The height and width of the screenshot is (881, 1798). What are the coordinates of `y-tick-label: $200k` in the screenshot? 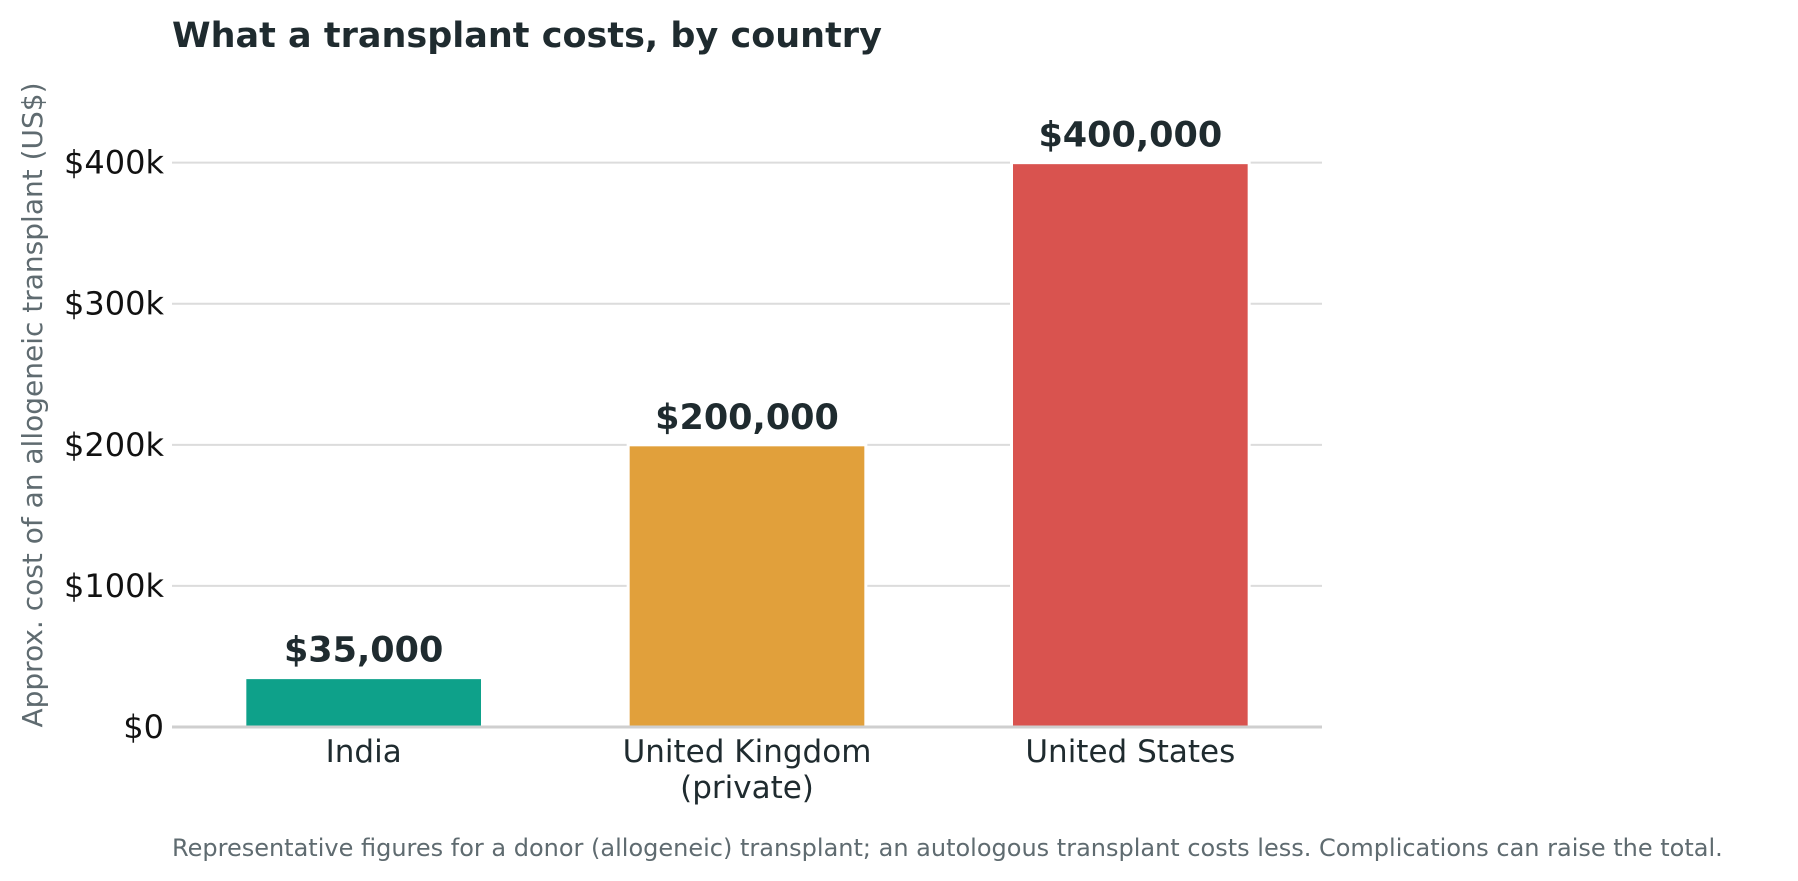 It's located at (114, 445).